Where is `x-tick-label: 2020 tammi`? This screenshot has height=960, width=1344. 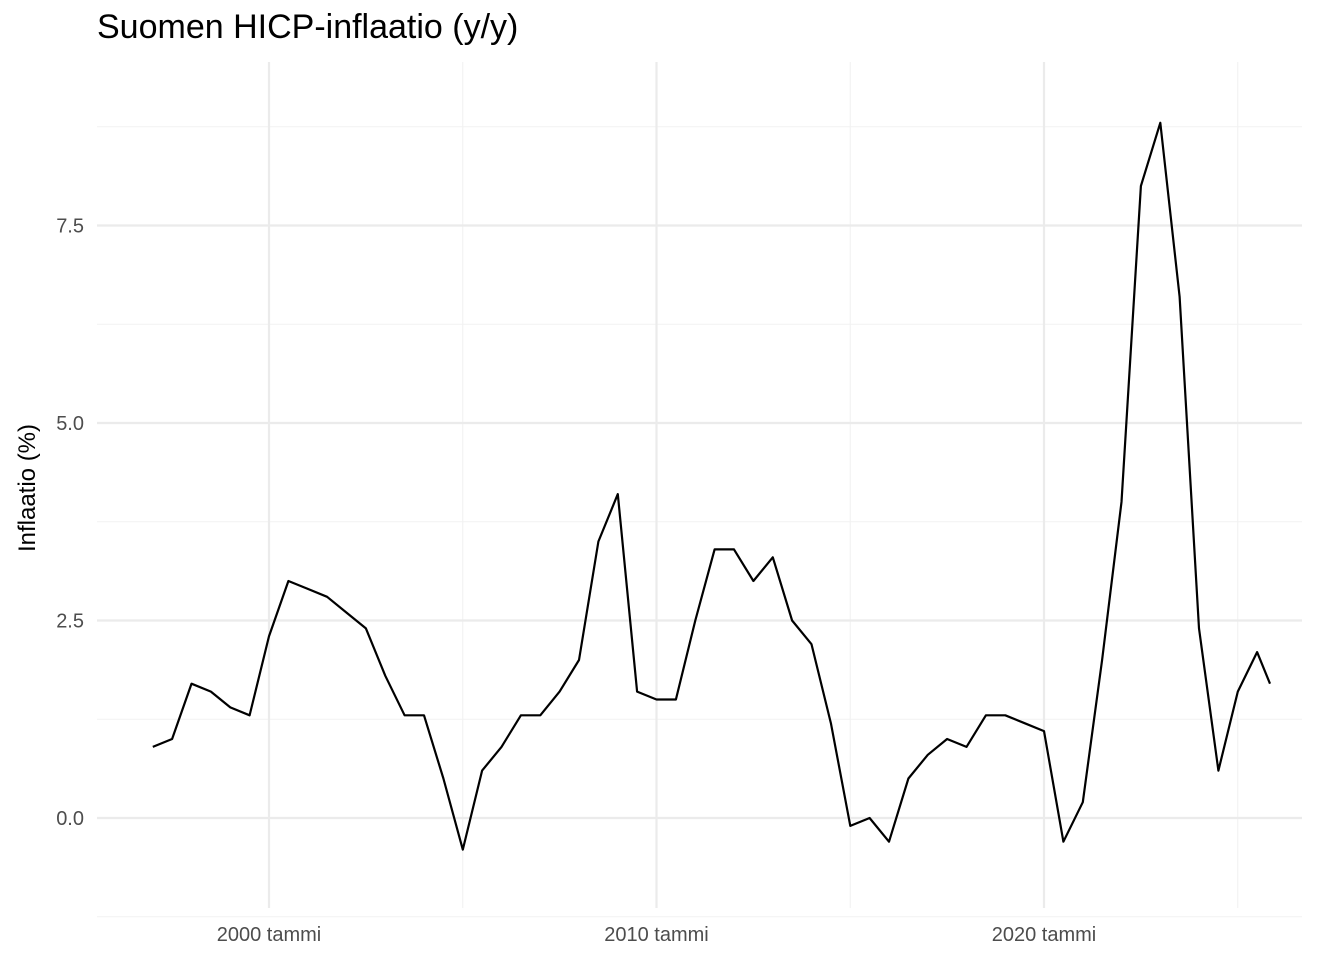
x-tick-label: 2020 tammi is located at coordinates (1044, 935).